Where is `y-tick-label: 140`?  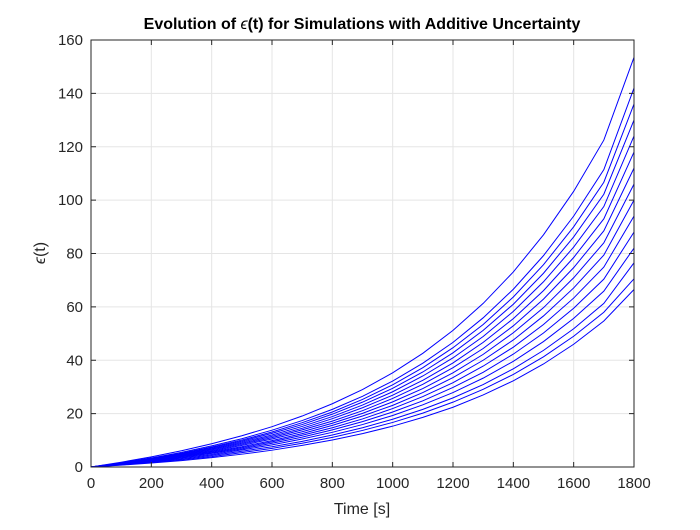 y-tick-label: 140 is located at coordinates (70, 93).